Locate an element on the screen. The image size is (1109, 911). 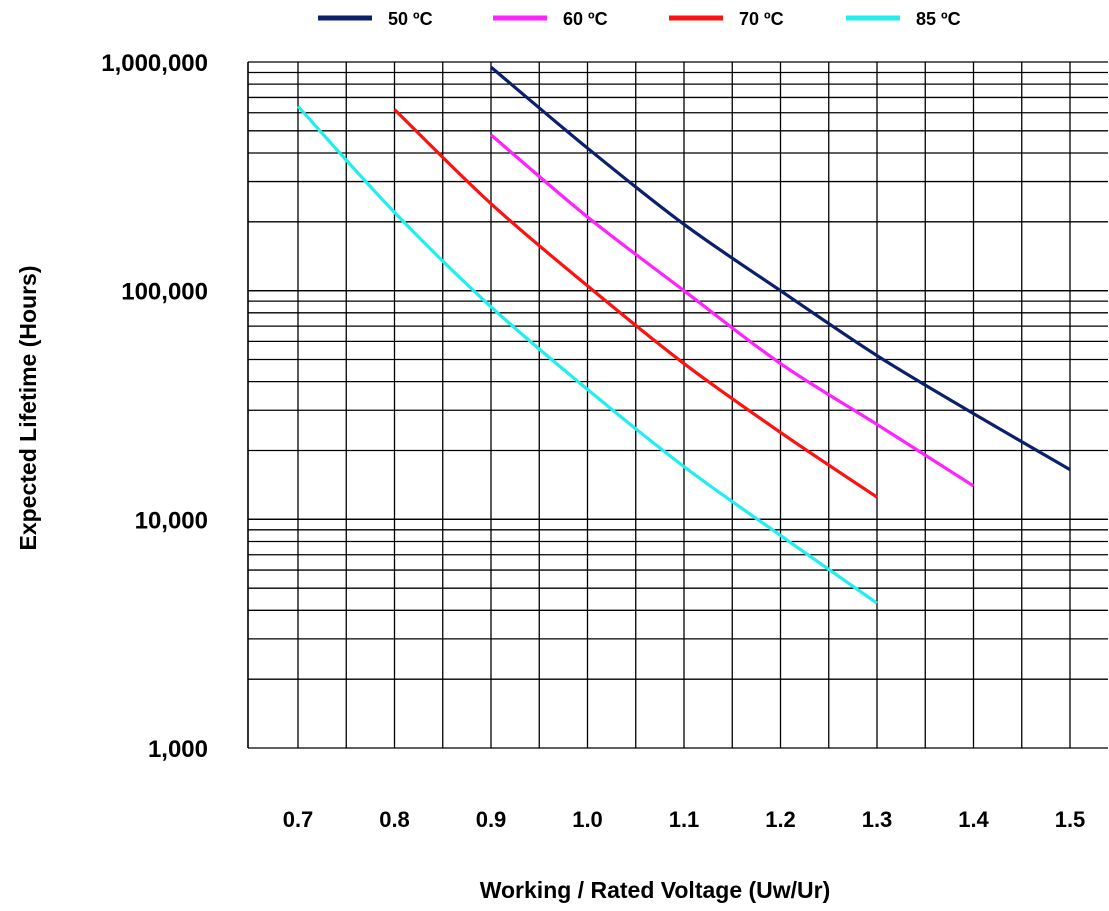
y-tick-labels: 1,000 10,000 100,000 1,000,000 is located at coordinates (154, 406).